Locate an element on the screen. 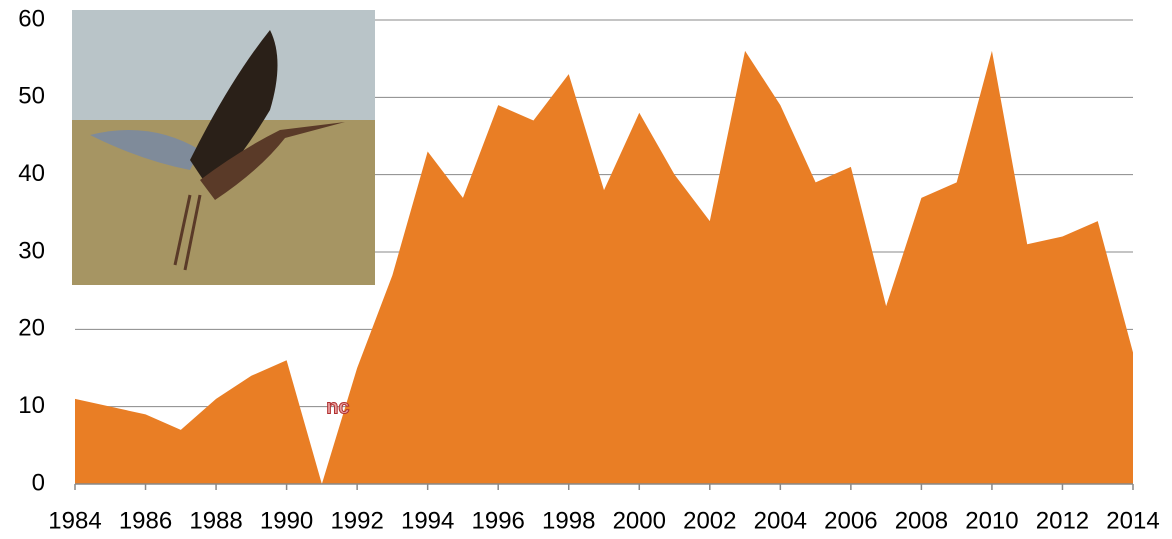 This screenshot has height=539, width=1172. x-tick-label: 1986 is located at coordinates (145, 520).